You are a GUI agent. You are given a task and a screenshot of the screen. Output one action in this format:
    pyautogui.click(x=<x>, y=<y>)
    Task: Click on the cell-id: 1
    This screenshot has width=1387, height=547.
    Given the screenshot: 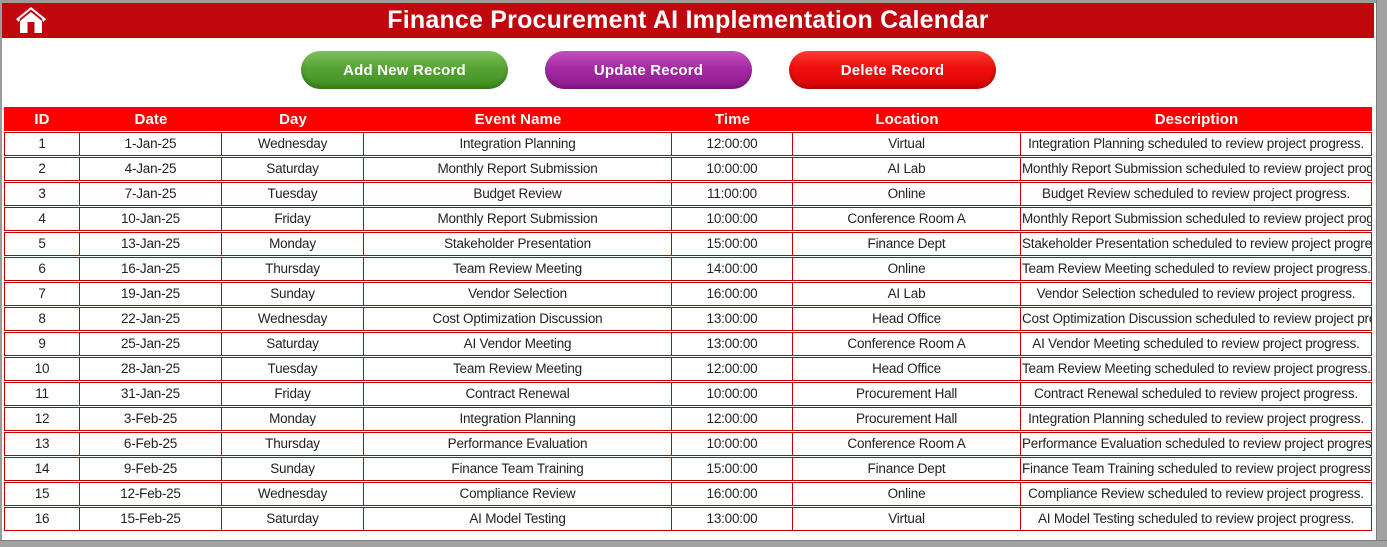 What is the action you would take?
    pyautogui.click(x=42, y=144)
    